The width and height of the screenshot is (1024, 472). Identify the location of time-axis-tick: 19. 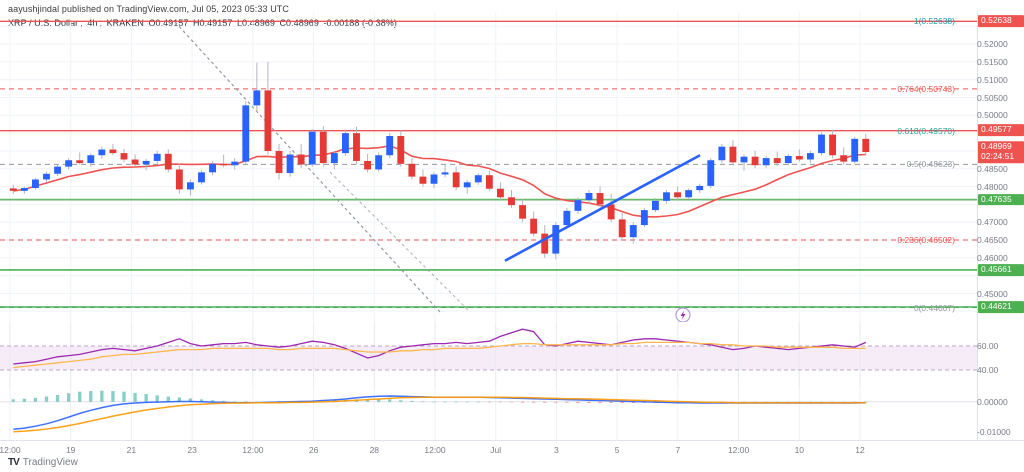
(70, 450).